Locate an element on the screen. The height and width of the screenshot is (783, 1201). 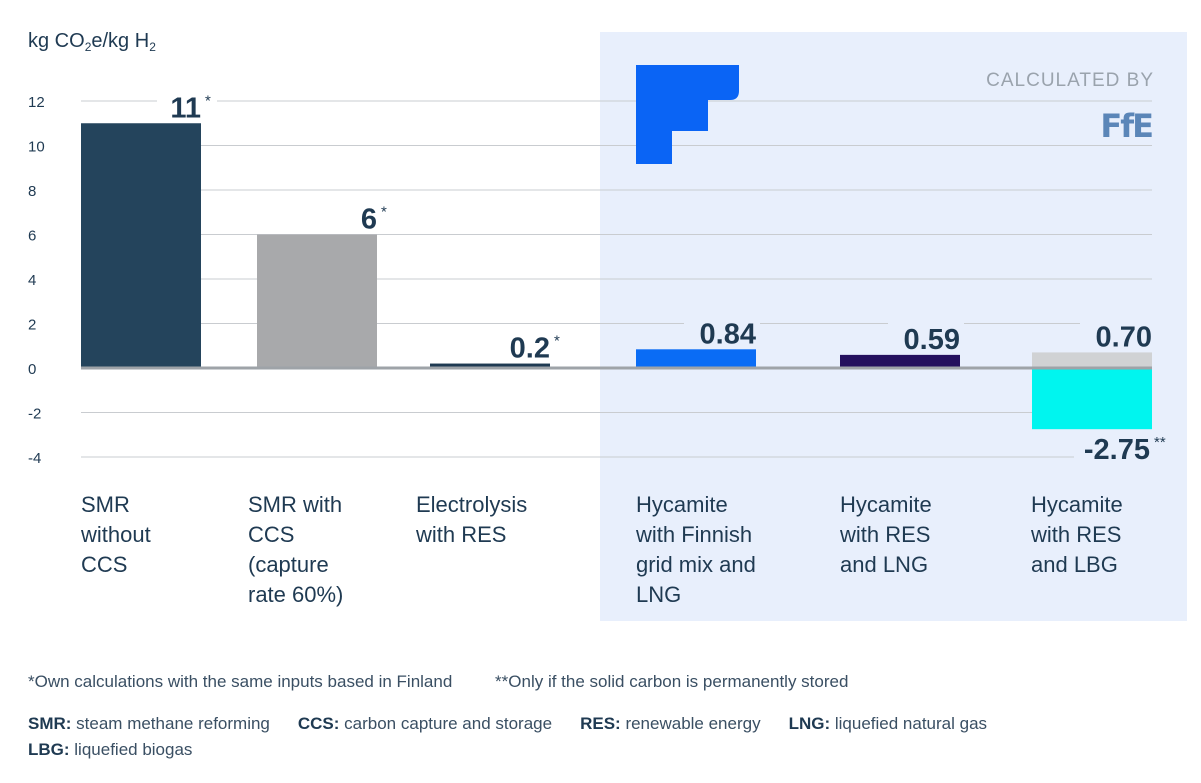
category-label: Electrolysis with RES is located at coordinates (491, 520).